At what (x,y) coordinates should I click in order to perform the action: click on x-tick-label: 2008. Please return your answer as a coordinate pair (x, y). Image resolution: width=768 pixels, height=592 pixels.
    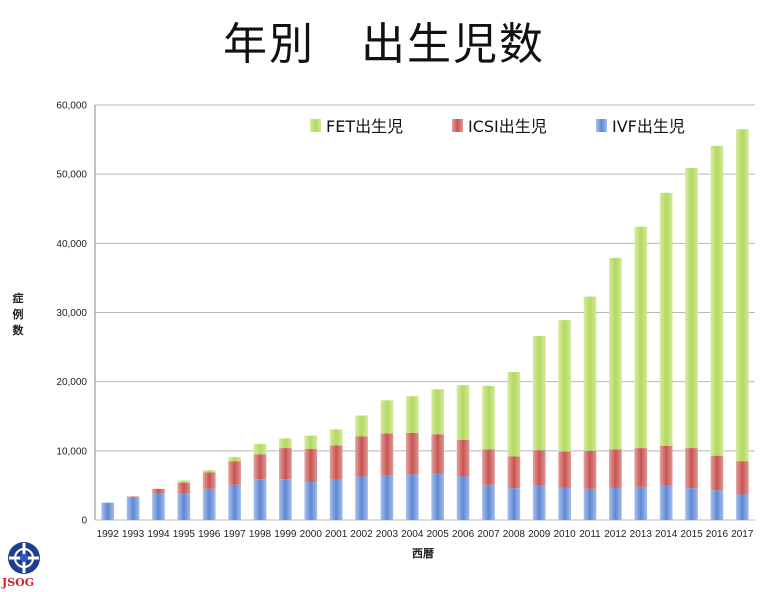
    Looking at the image, I should click on (514, 534).